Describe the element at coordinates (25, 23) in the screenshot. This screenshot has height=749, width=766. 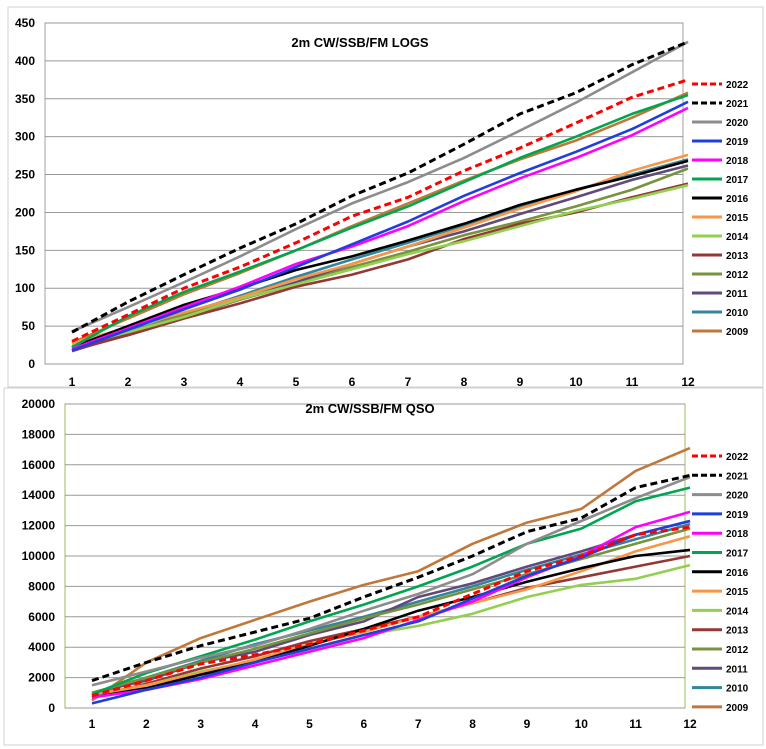
I see `y-tick-label: 450` at that location.